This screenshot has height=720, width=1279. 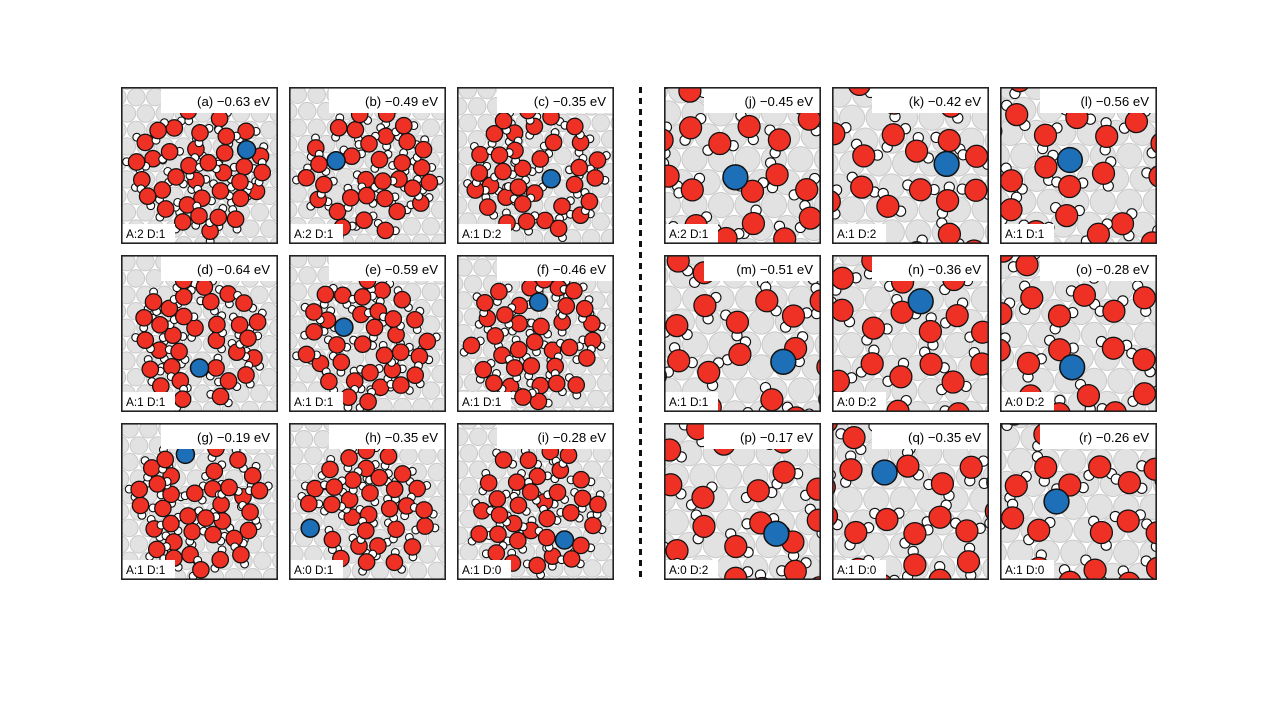 I want to click on energy-label: (b) −0.49 eV, so click(x=401, y=101).